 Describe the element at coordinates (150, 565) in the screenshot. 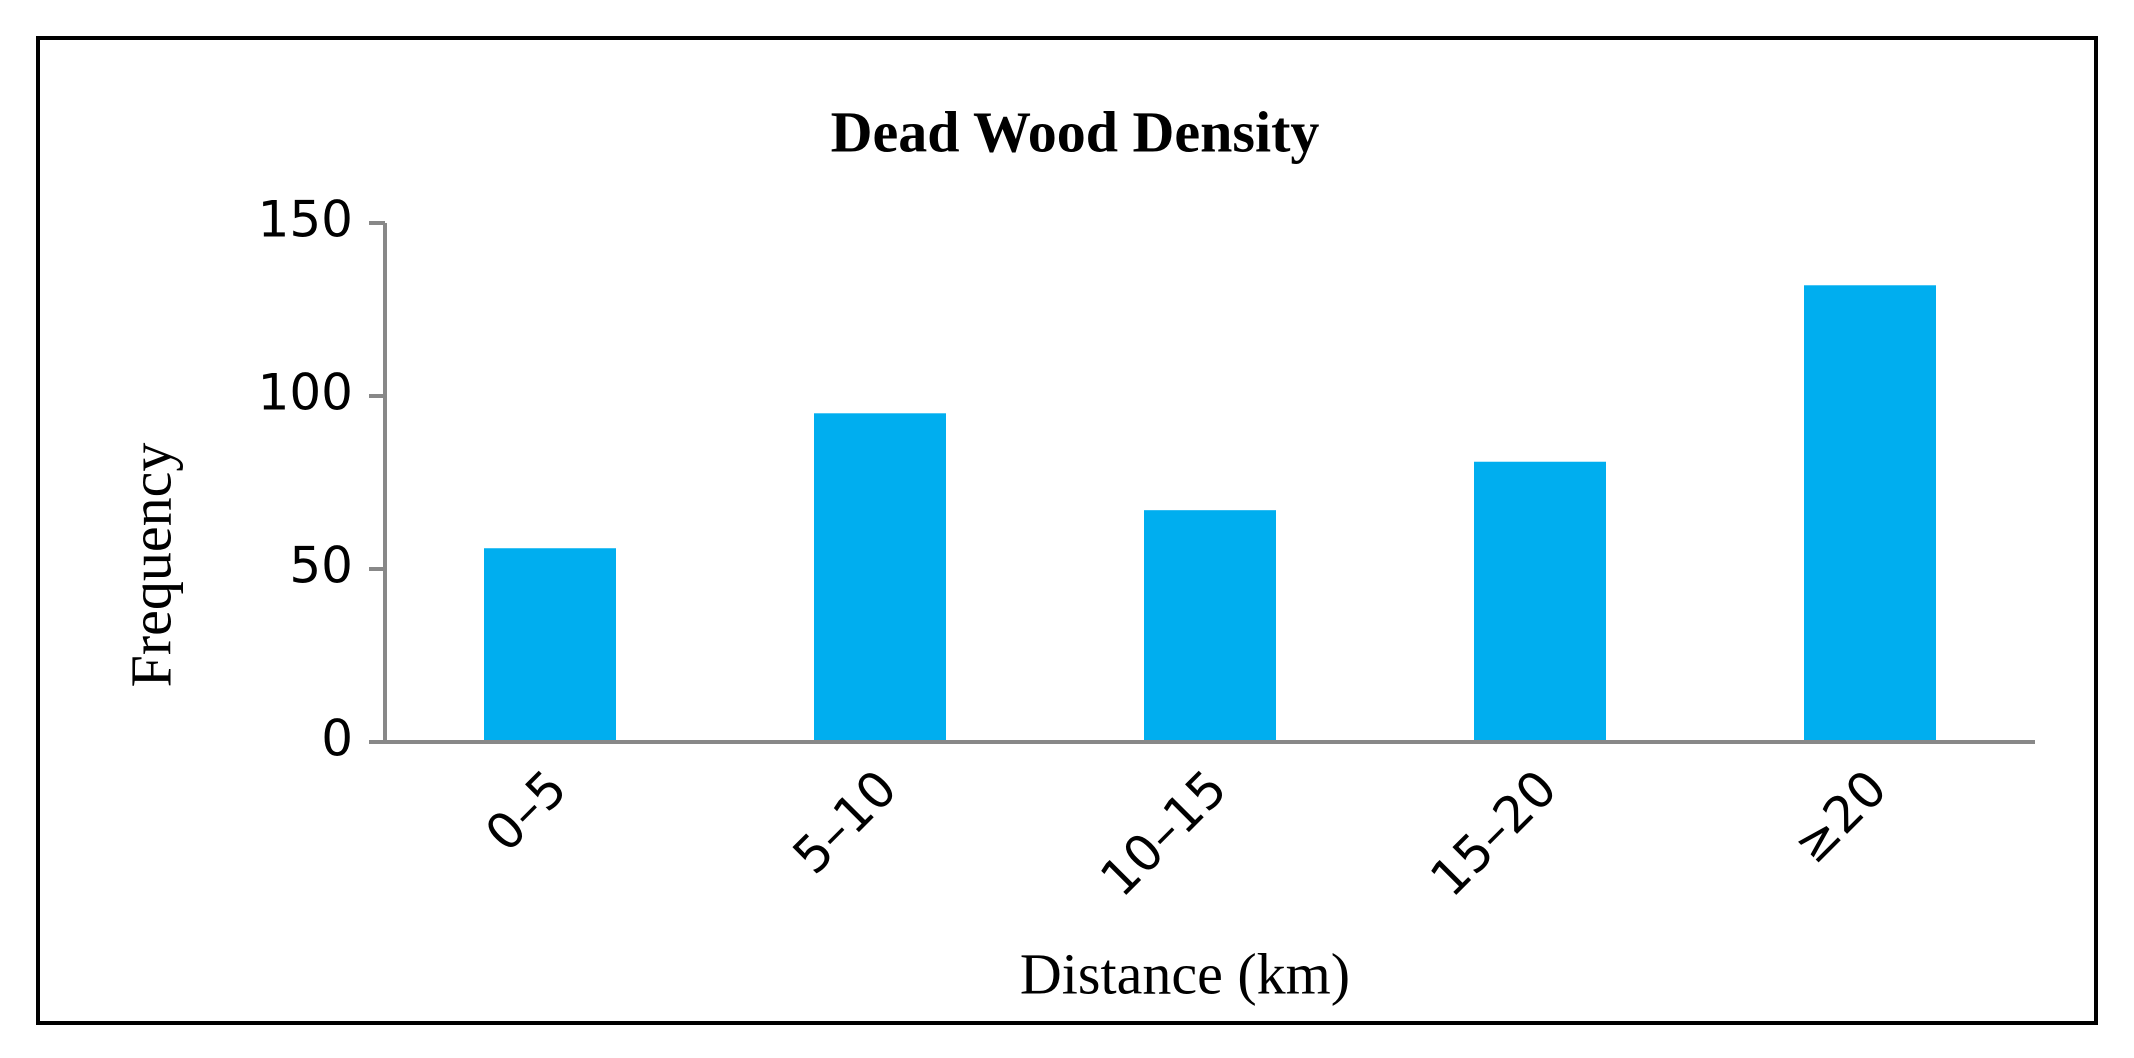

I see `y-axis-label: Frequency` at that location.